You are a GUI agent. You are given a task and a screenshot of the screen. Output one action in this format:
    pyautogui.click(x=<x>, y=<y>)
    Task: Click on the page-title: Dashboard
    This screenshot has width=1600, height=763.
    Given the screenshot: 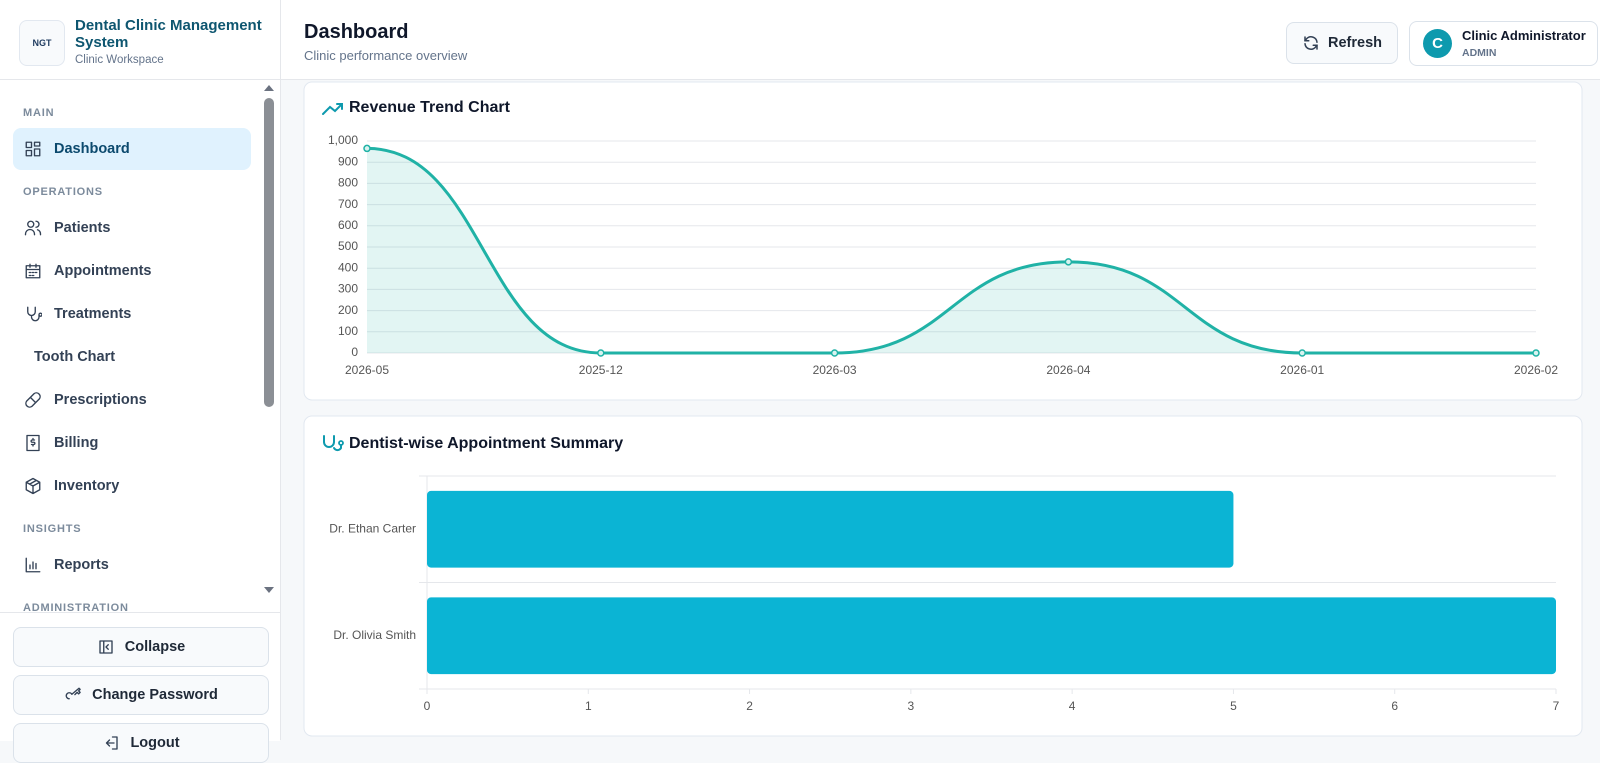 What is the action you would take?
    pyautogui.click(x=356, y=32)
    